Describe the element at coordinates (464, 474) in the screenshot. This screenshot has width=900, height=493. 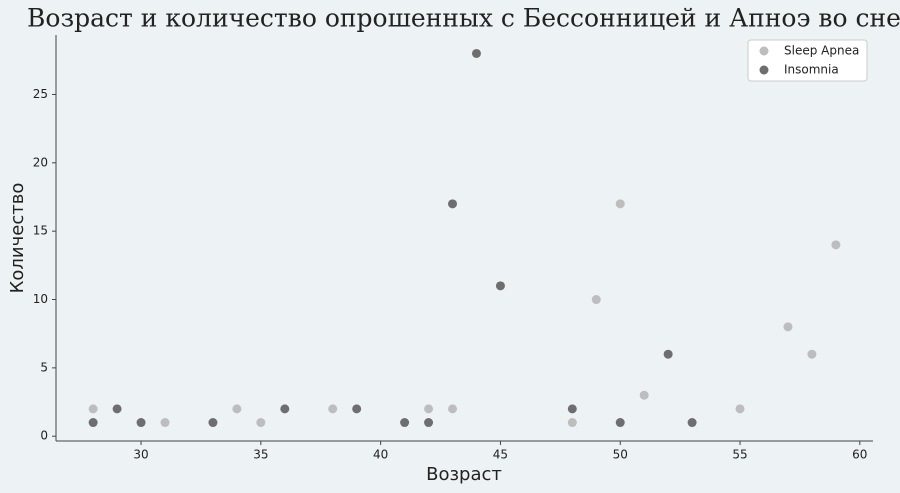
I see `x-axis-label: Возраст` at that location.